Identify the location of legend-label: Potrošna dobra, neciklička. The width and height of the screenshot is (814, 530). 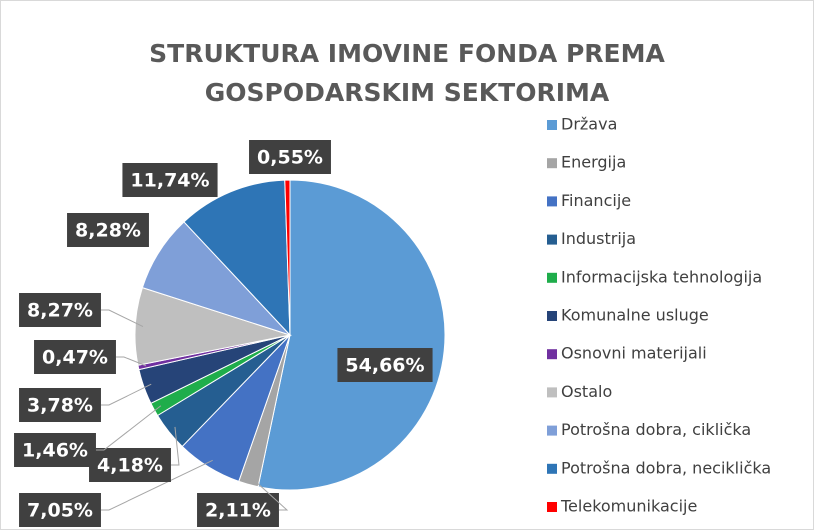
(666, 467).